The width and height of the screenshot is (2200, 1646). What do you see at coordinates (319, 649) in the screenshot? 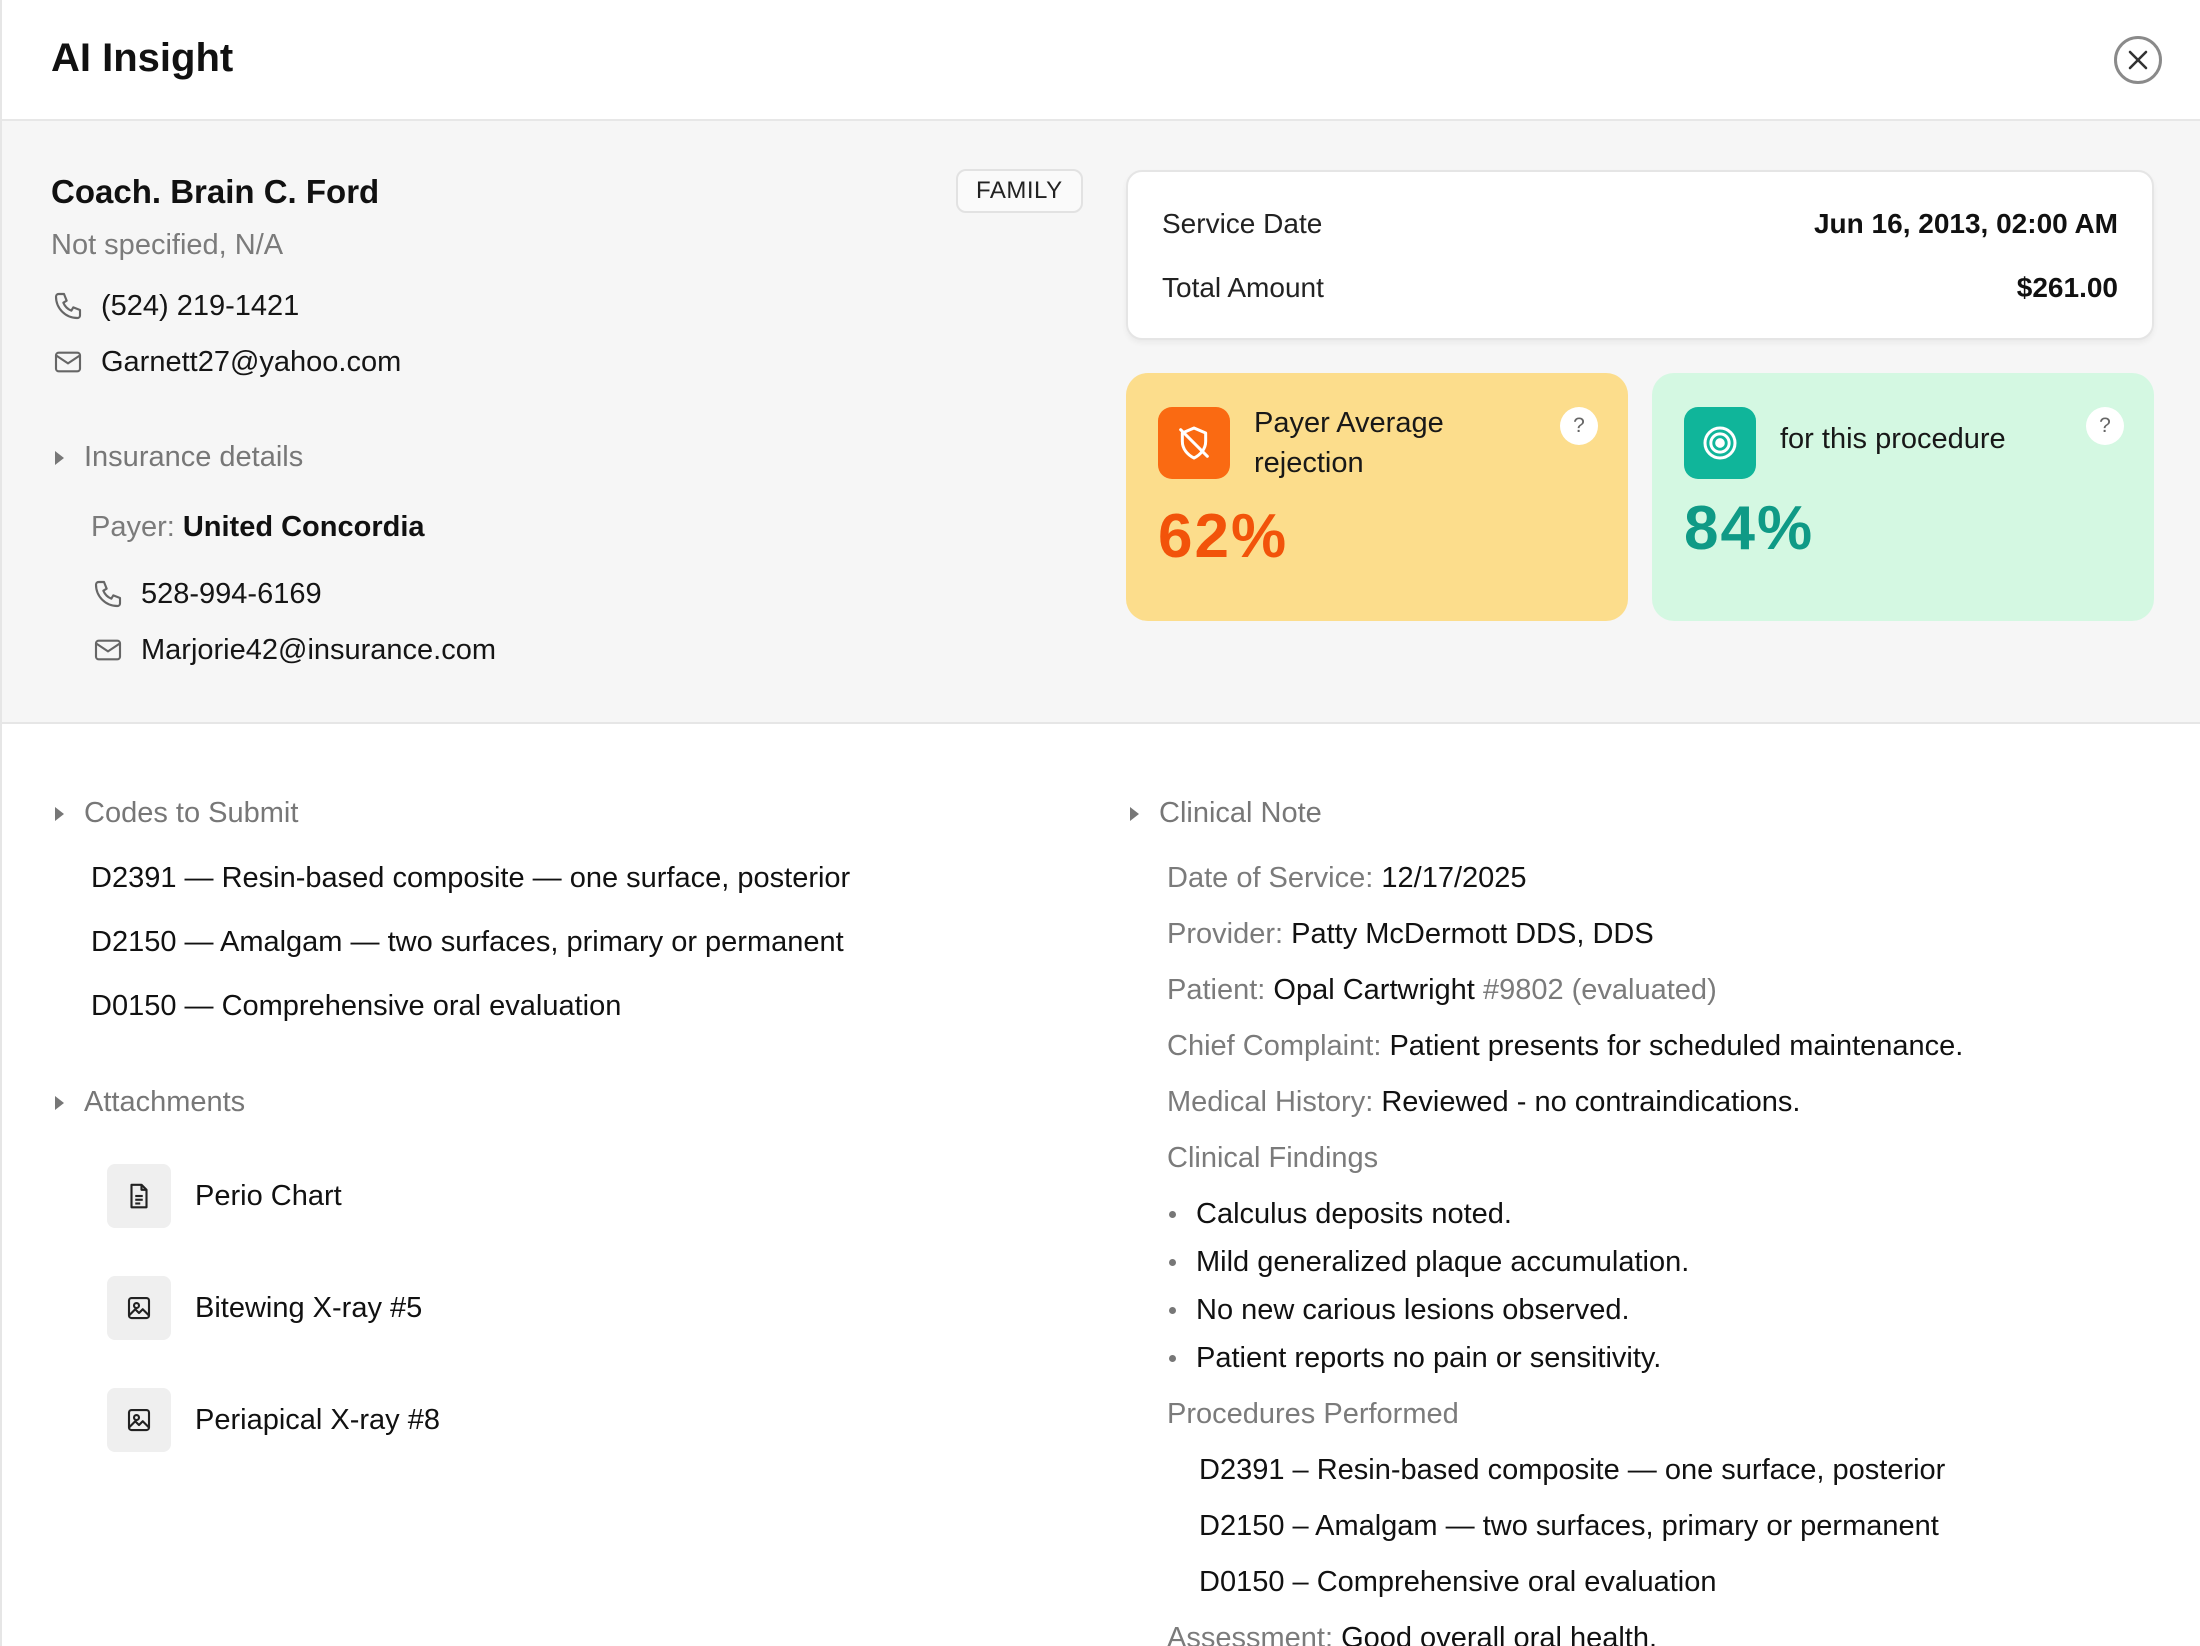
I see `payer-email: Marjorie42@insurance.com` at bounding box center [319, 649].